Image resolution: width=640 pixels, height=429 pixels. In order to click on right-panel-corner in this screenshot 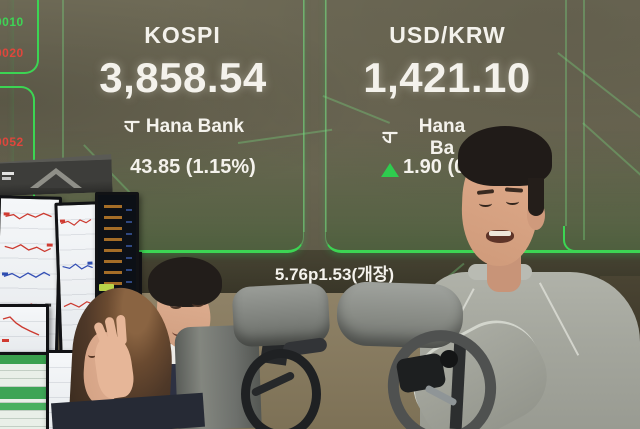, I will do `click(574, 239)`.